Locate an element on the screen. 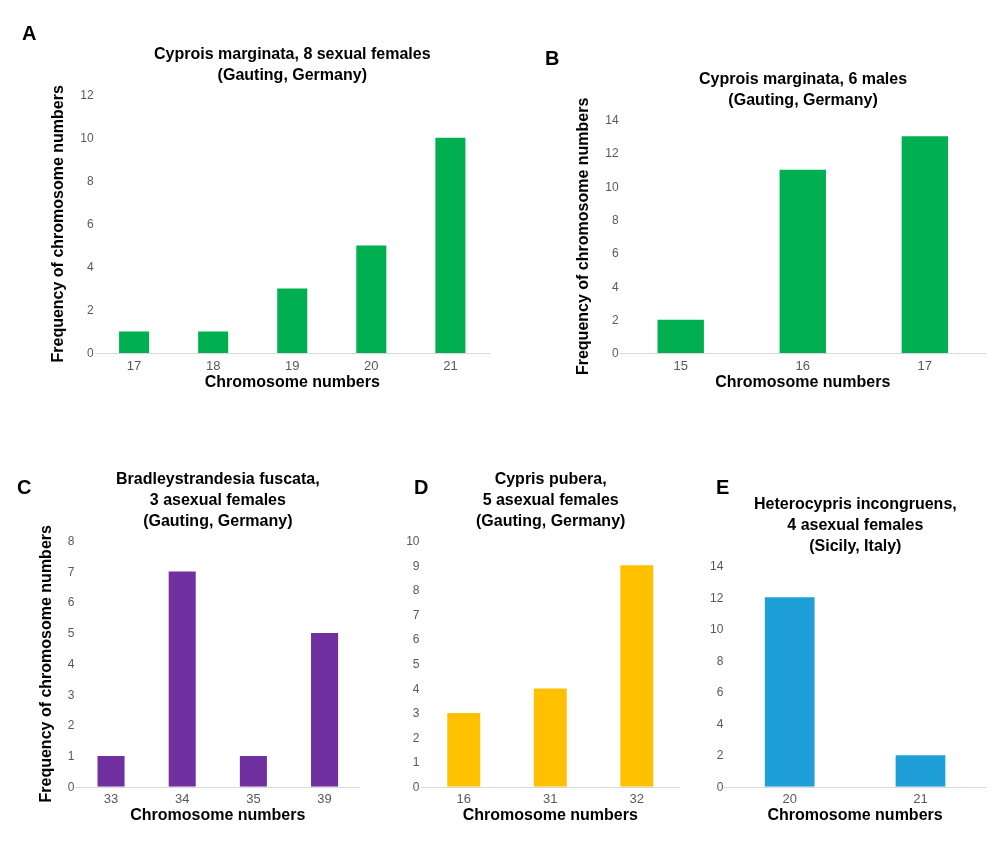 This screenshot has height=848, width=1006. x-tick-label: 35 is located at coordinates (253, 799).